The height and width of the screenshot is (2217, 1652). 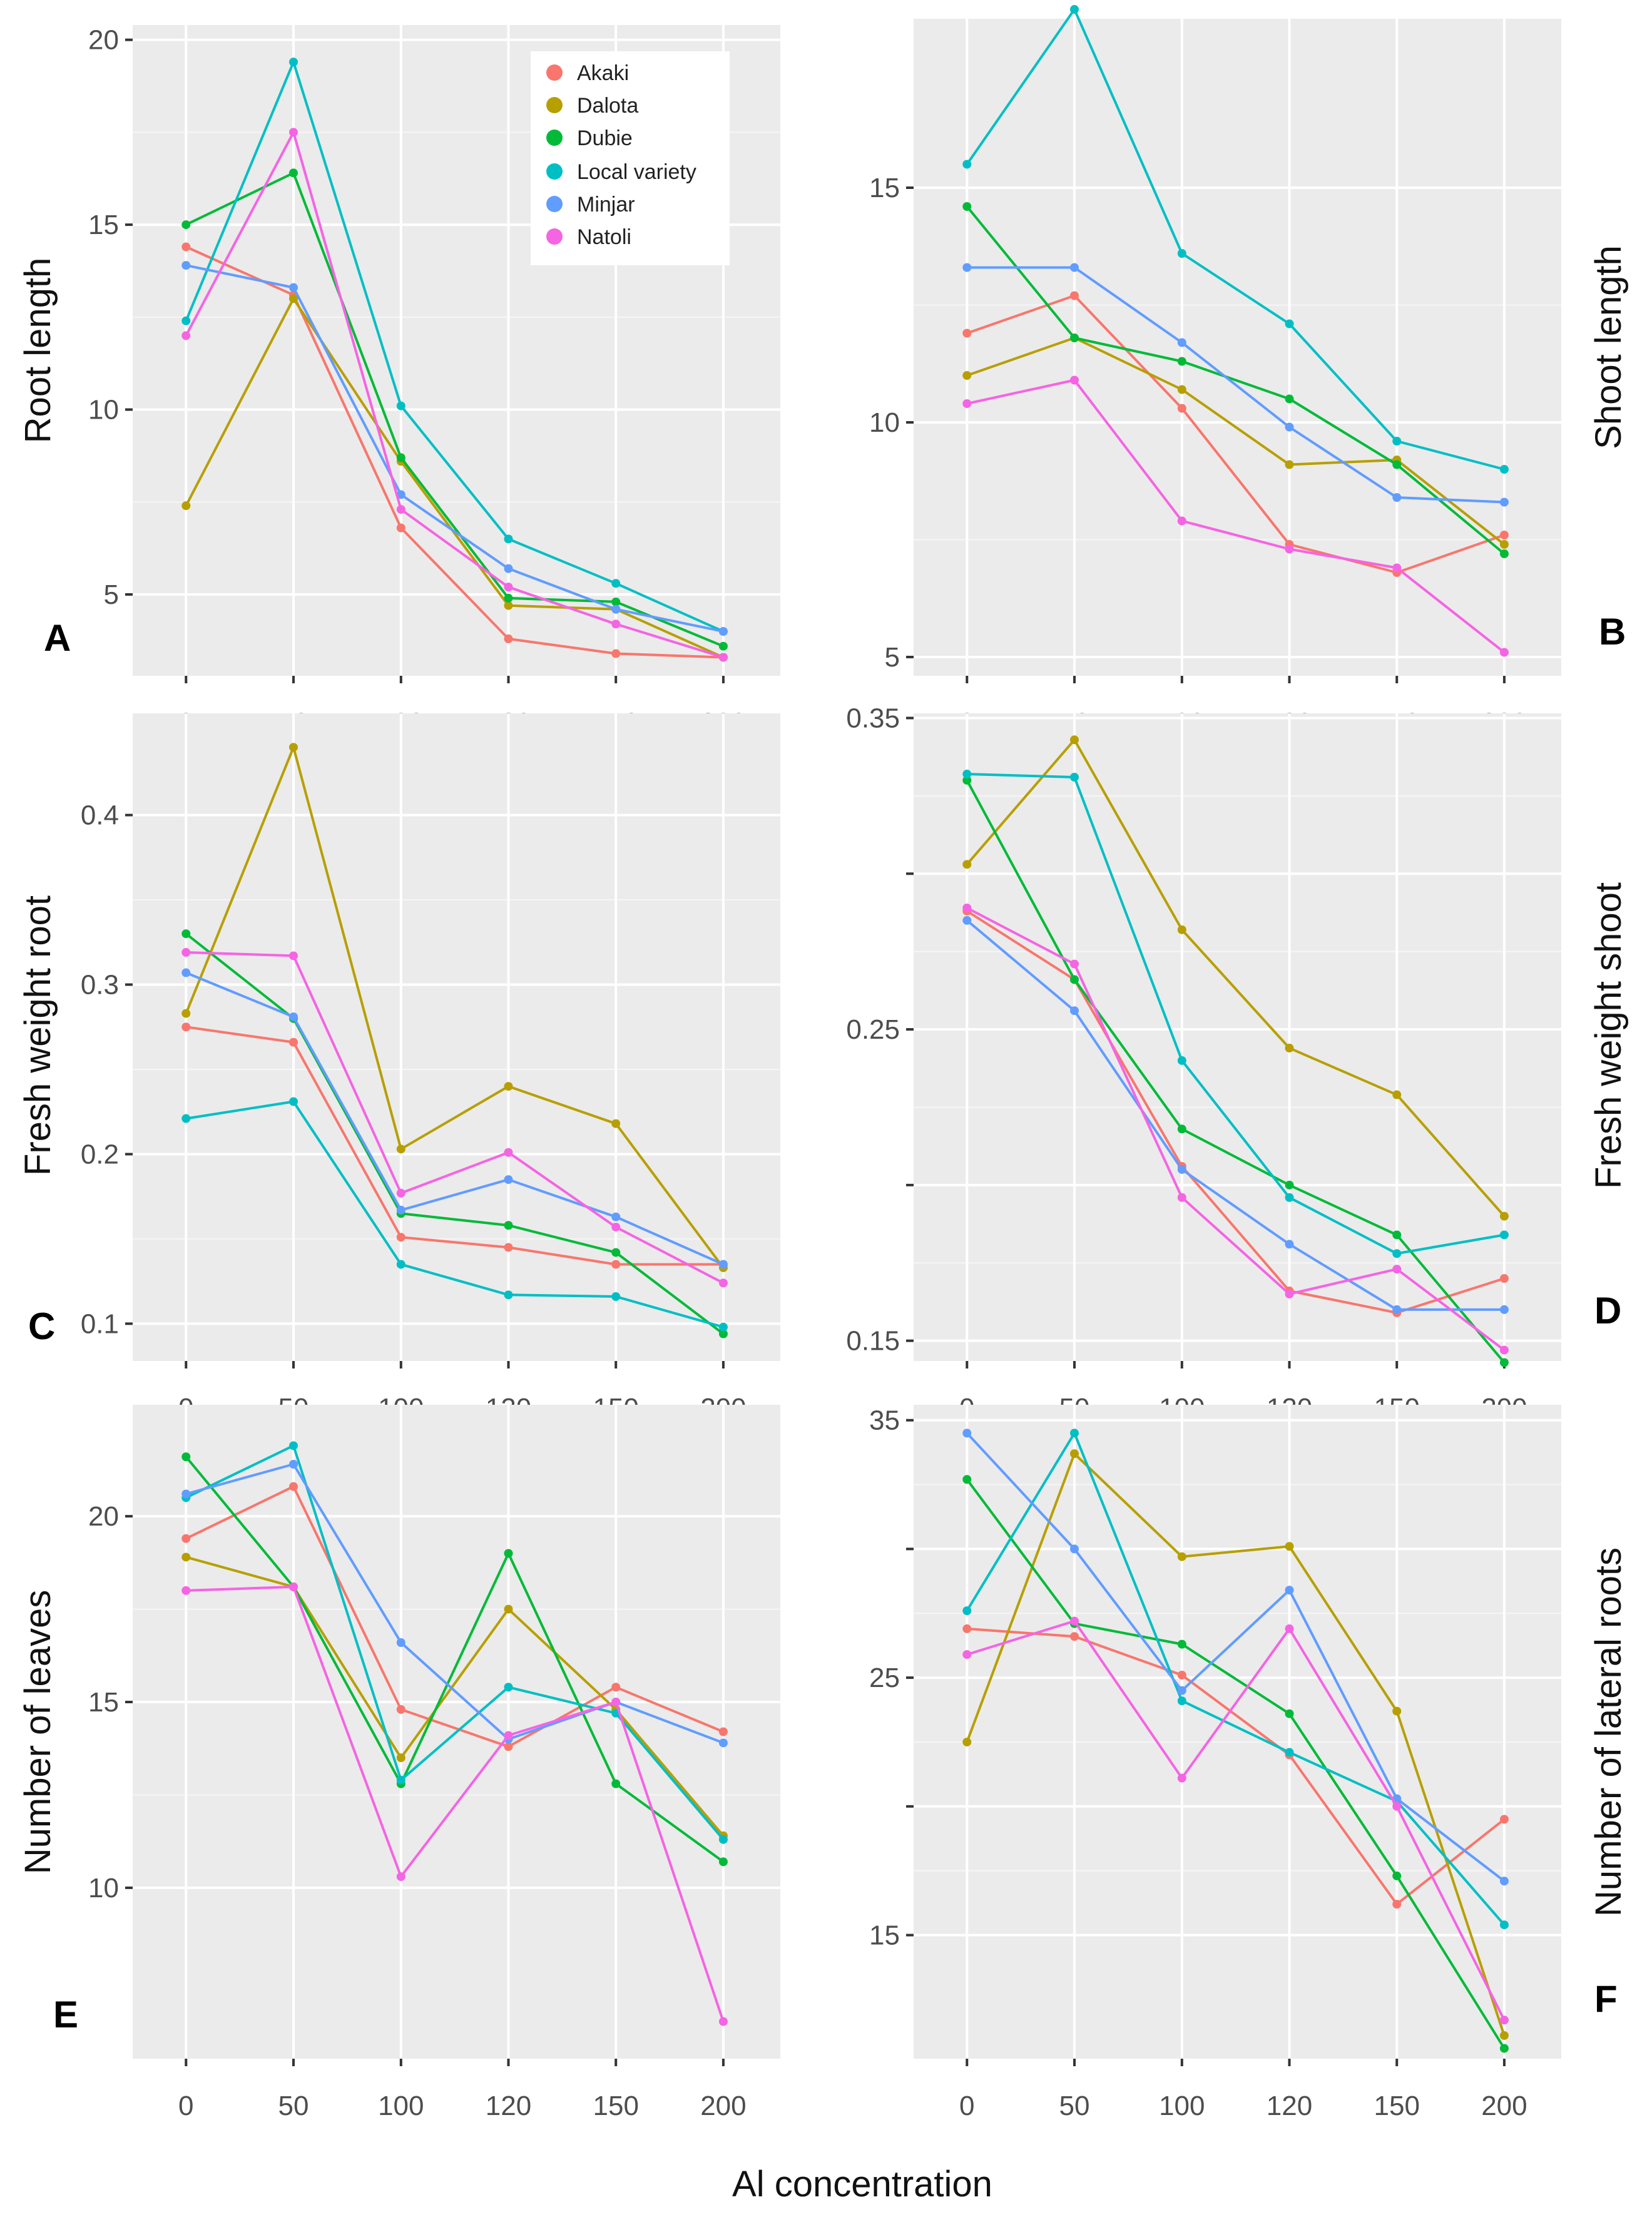 I want to click on panel-e-letter: E, so click(x=65, y=2015).